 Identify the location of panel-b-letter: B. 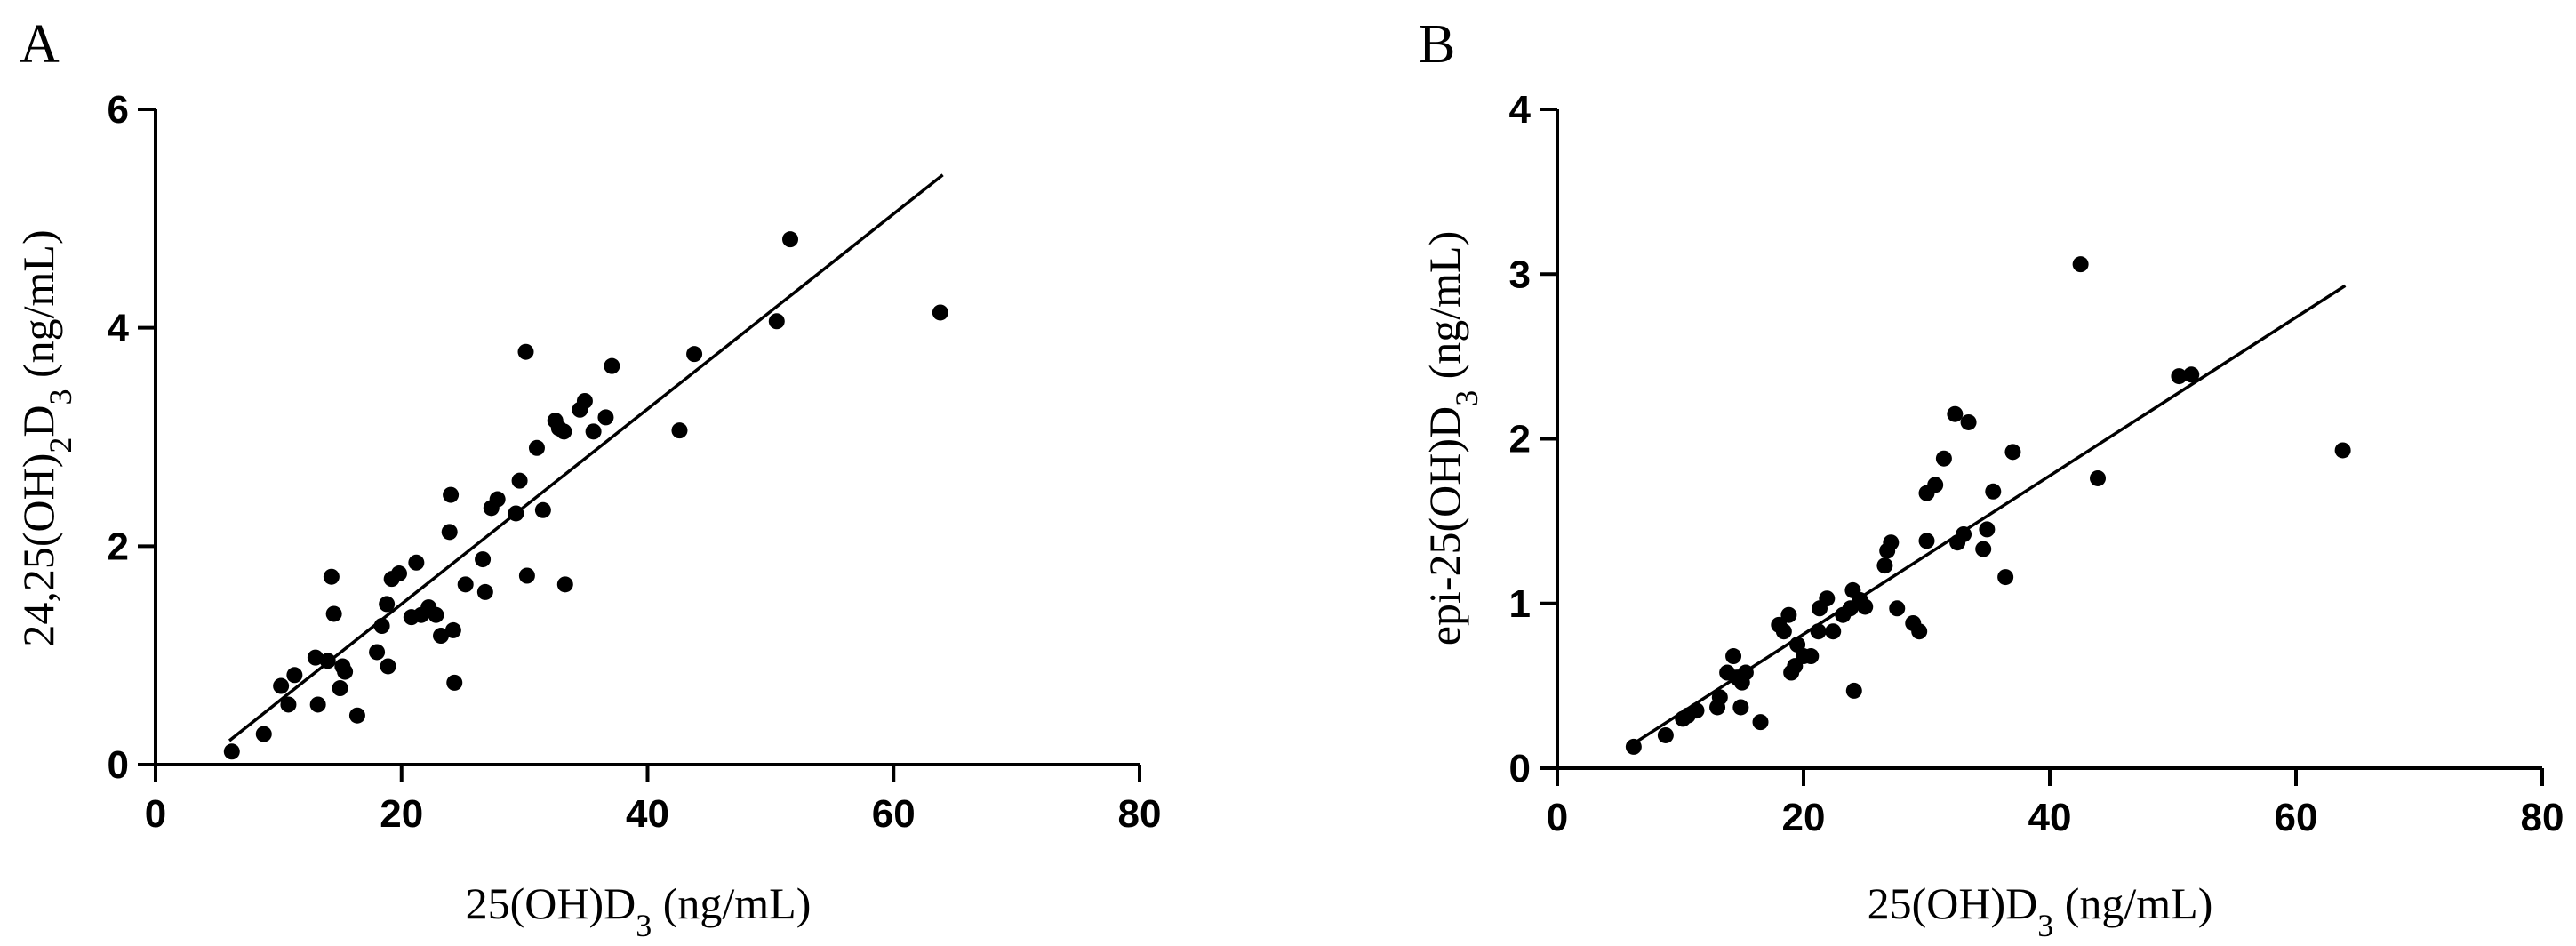
(1437, 45).